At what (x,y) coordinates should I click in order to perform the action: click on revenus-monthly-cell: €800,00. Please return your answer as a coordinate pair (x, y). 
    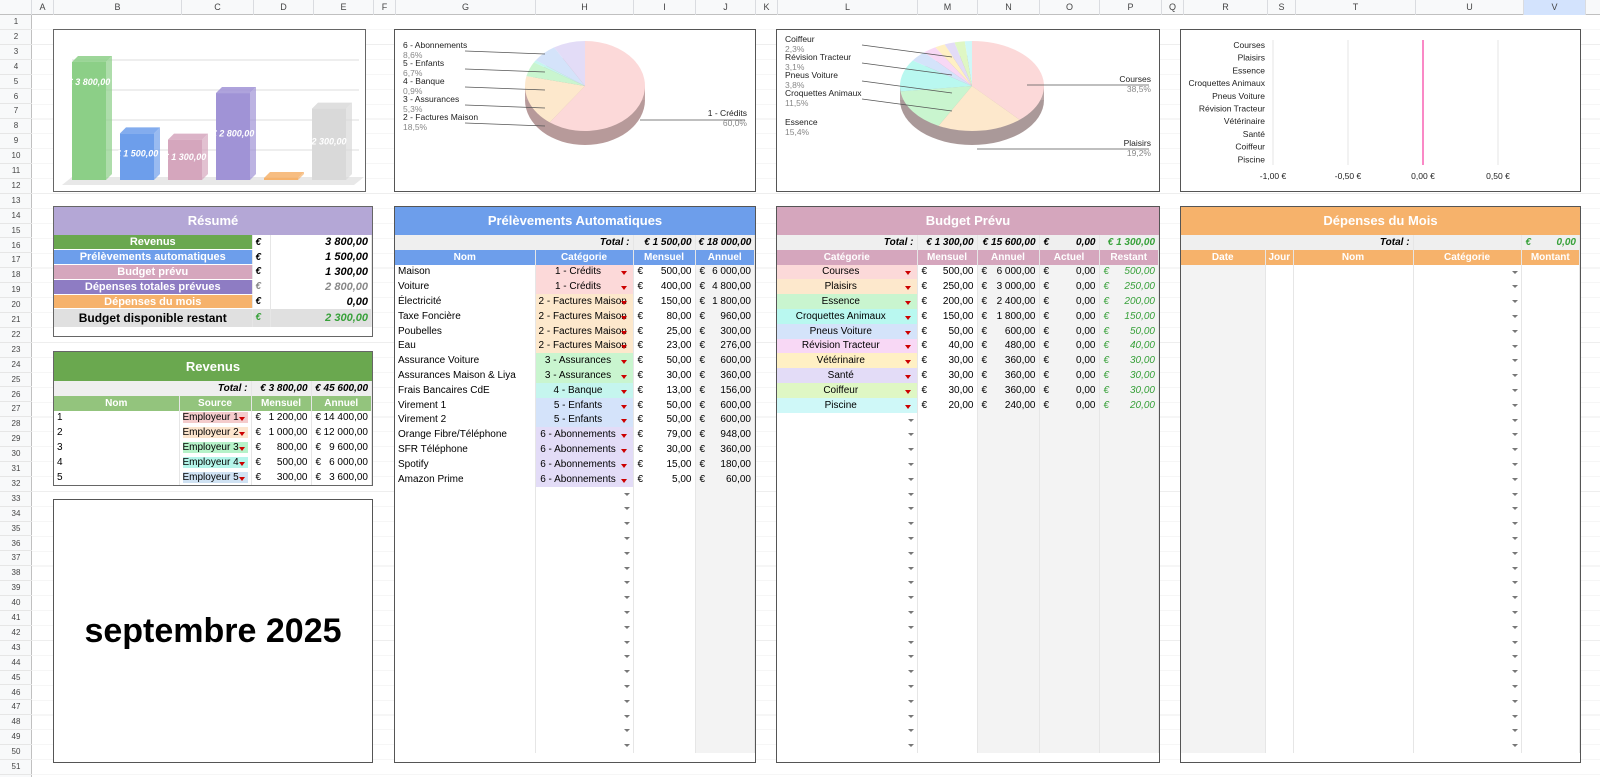
    Looking at the image, I should click on (281, 447).